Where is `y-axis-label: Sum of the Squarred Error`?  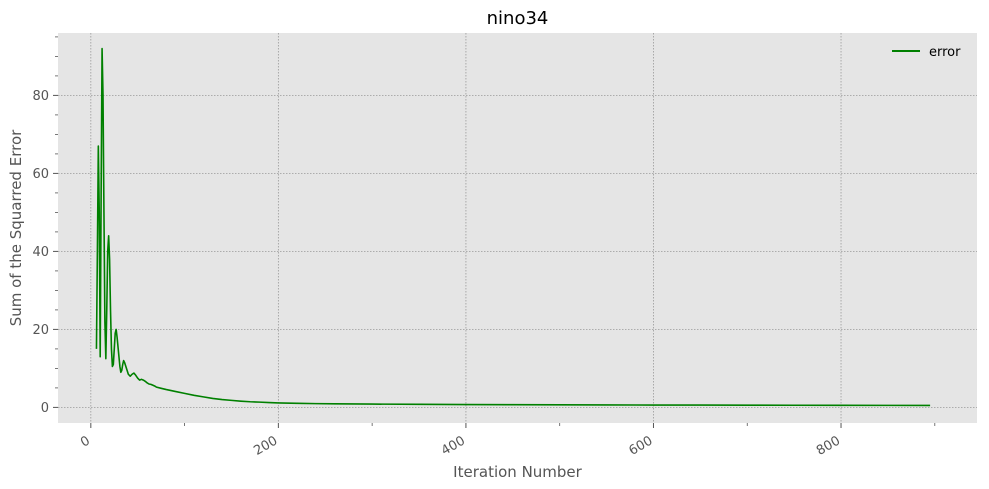
y-axis-label: Sum of the Squarred Error is located at coordinates (16, 227).